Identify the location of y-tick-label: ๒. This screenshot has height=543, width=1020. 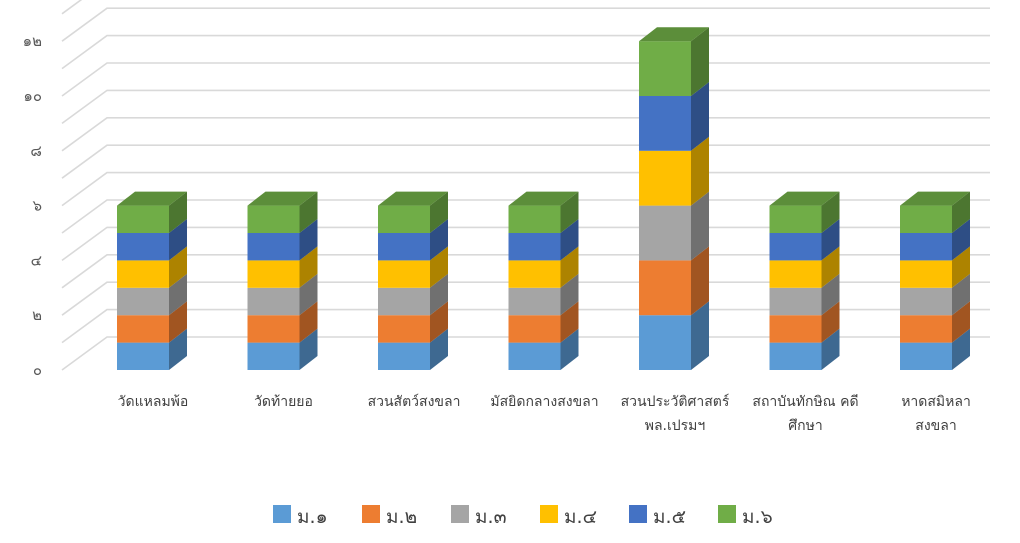
(37, 315).